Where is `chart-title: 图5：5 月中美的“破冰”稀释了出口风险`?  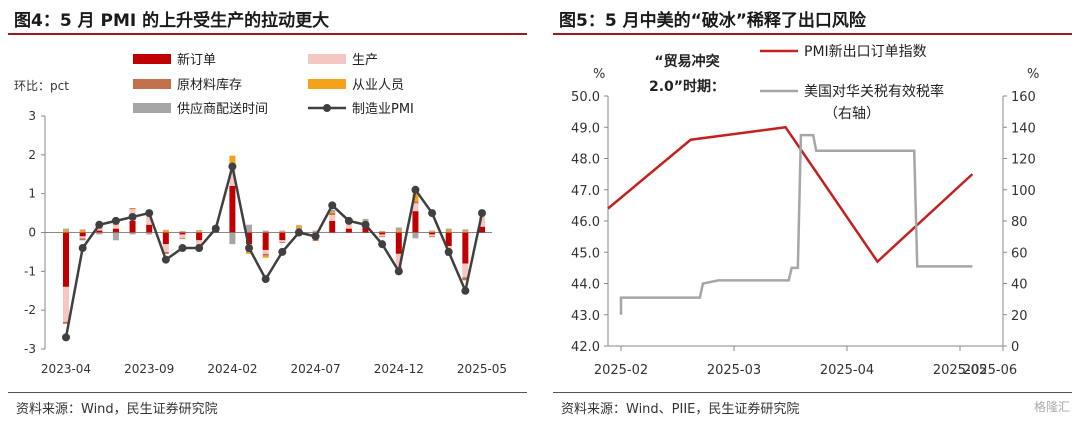 chart-title: 图5：5 月中美的“破冰”稀释了出口风险 is located at coordinates (712, 21).